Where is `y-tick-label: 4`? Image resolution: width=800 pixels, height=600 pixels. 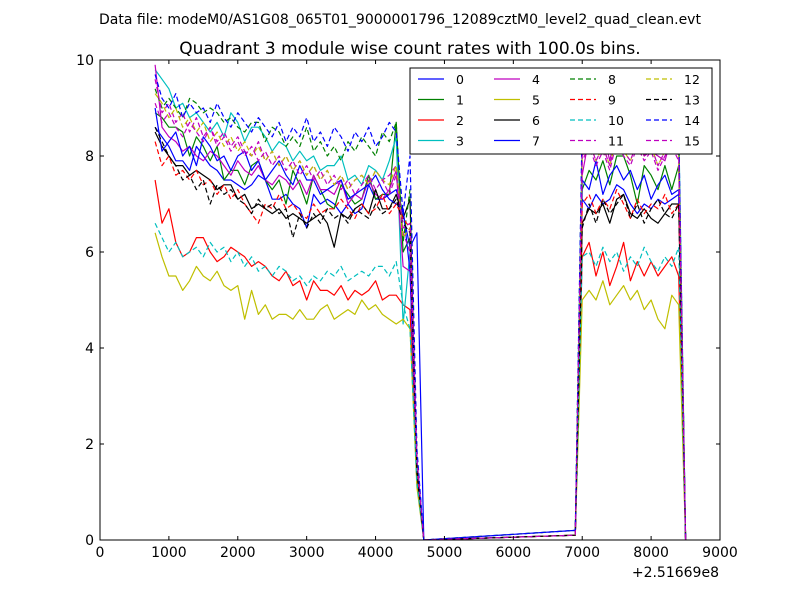
y-tick-label: 4 is located at coordinates (89, 349).